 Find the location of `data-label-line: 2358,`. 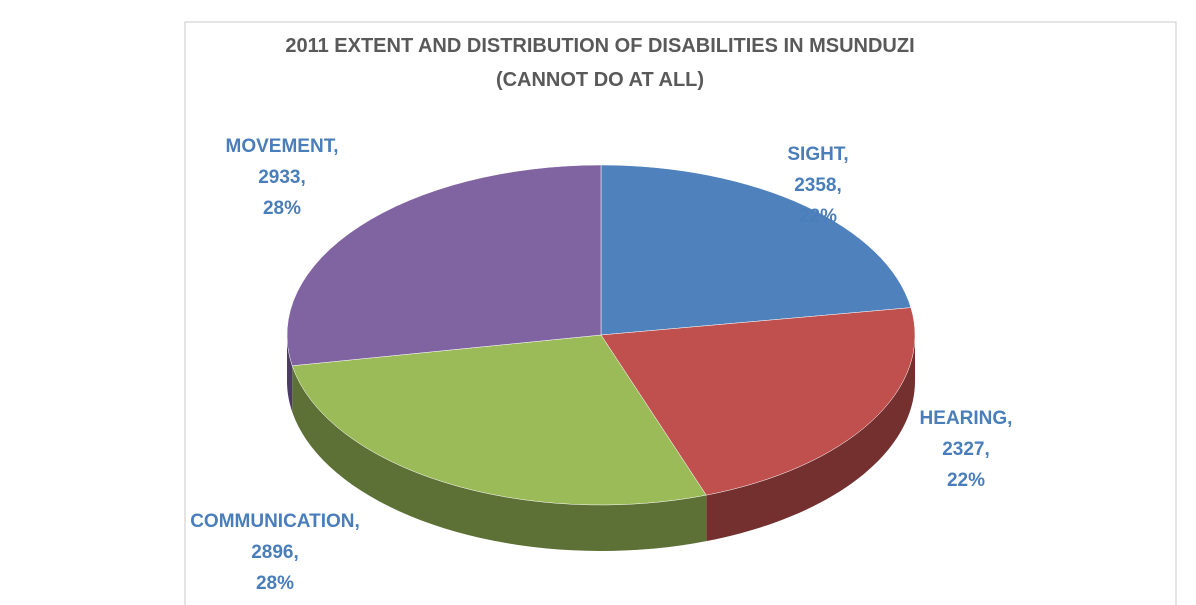

data-label-line: 2358, is located at coordinates (818, 185).